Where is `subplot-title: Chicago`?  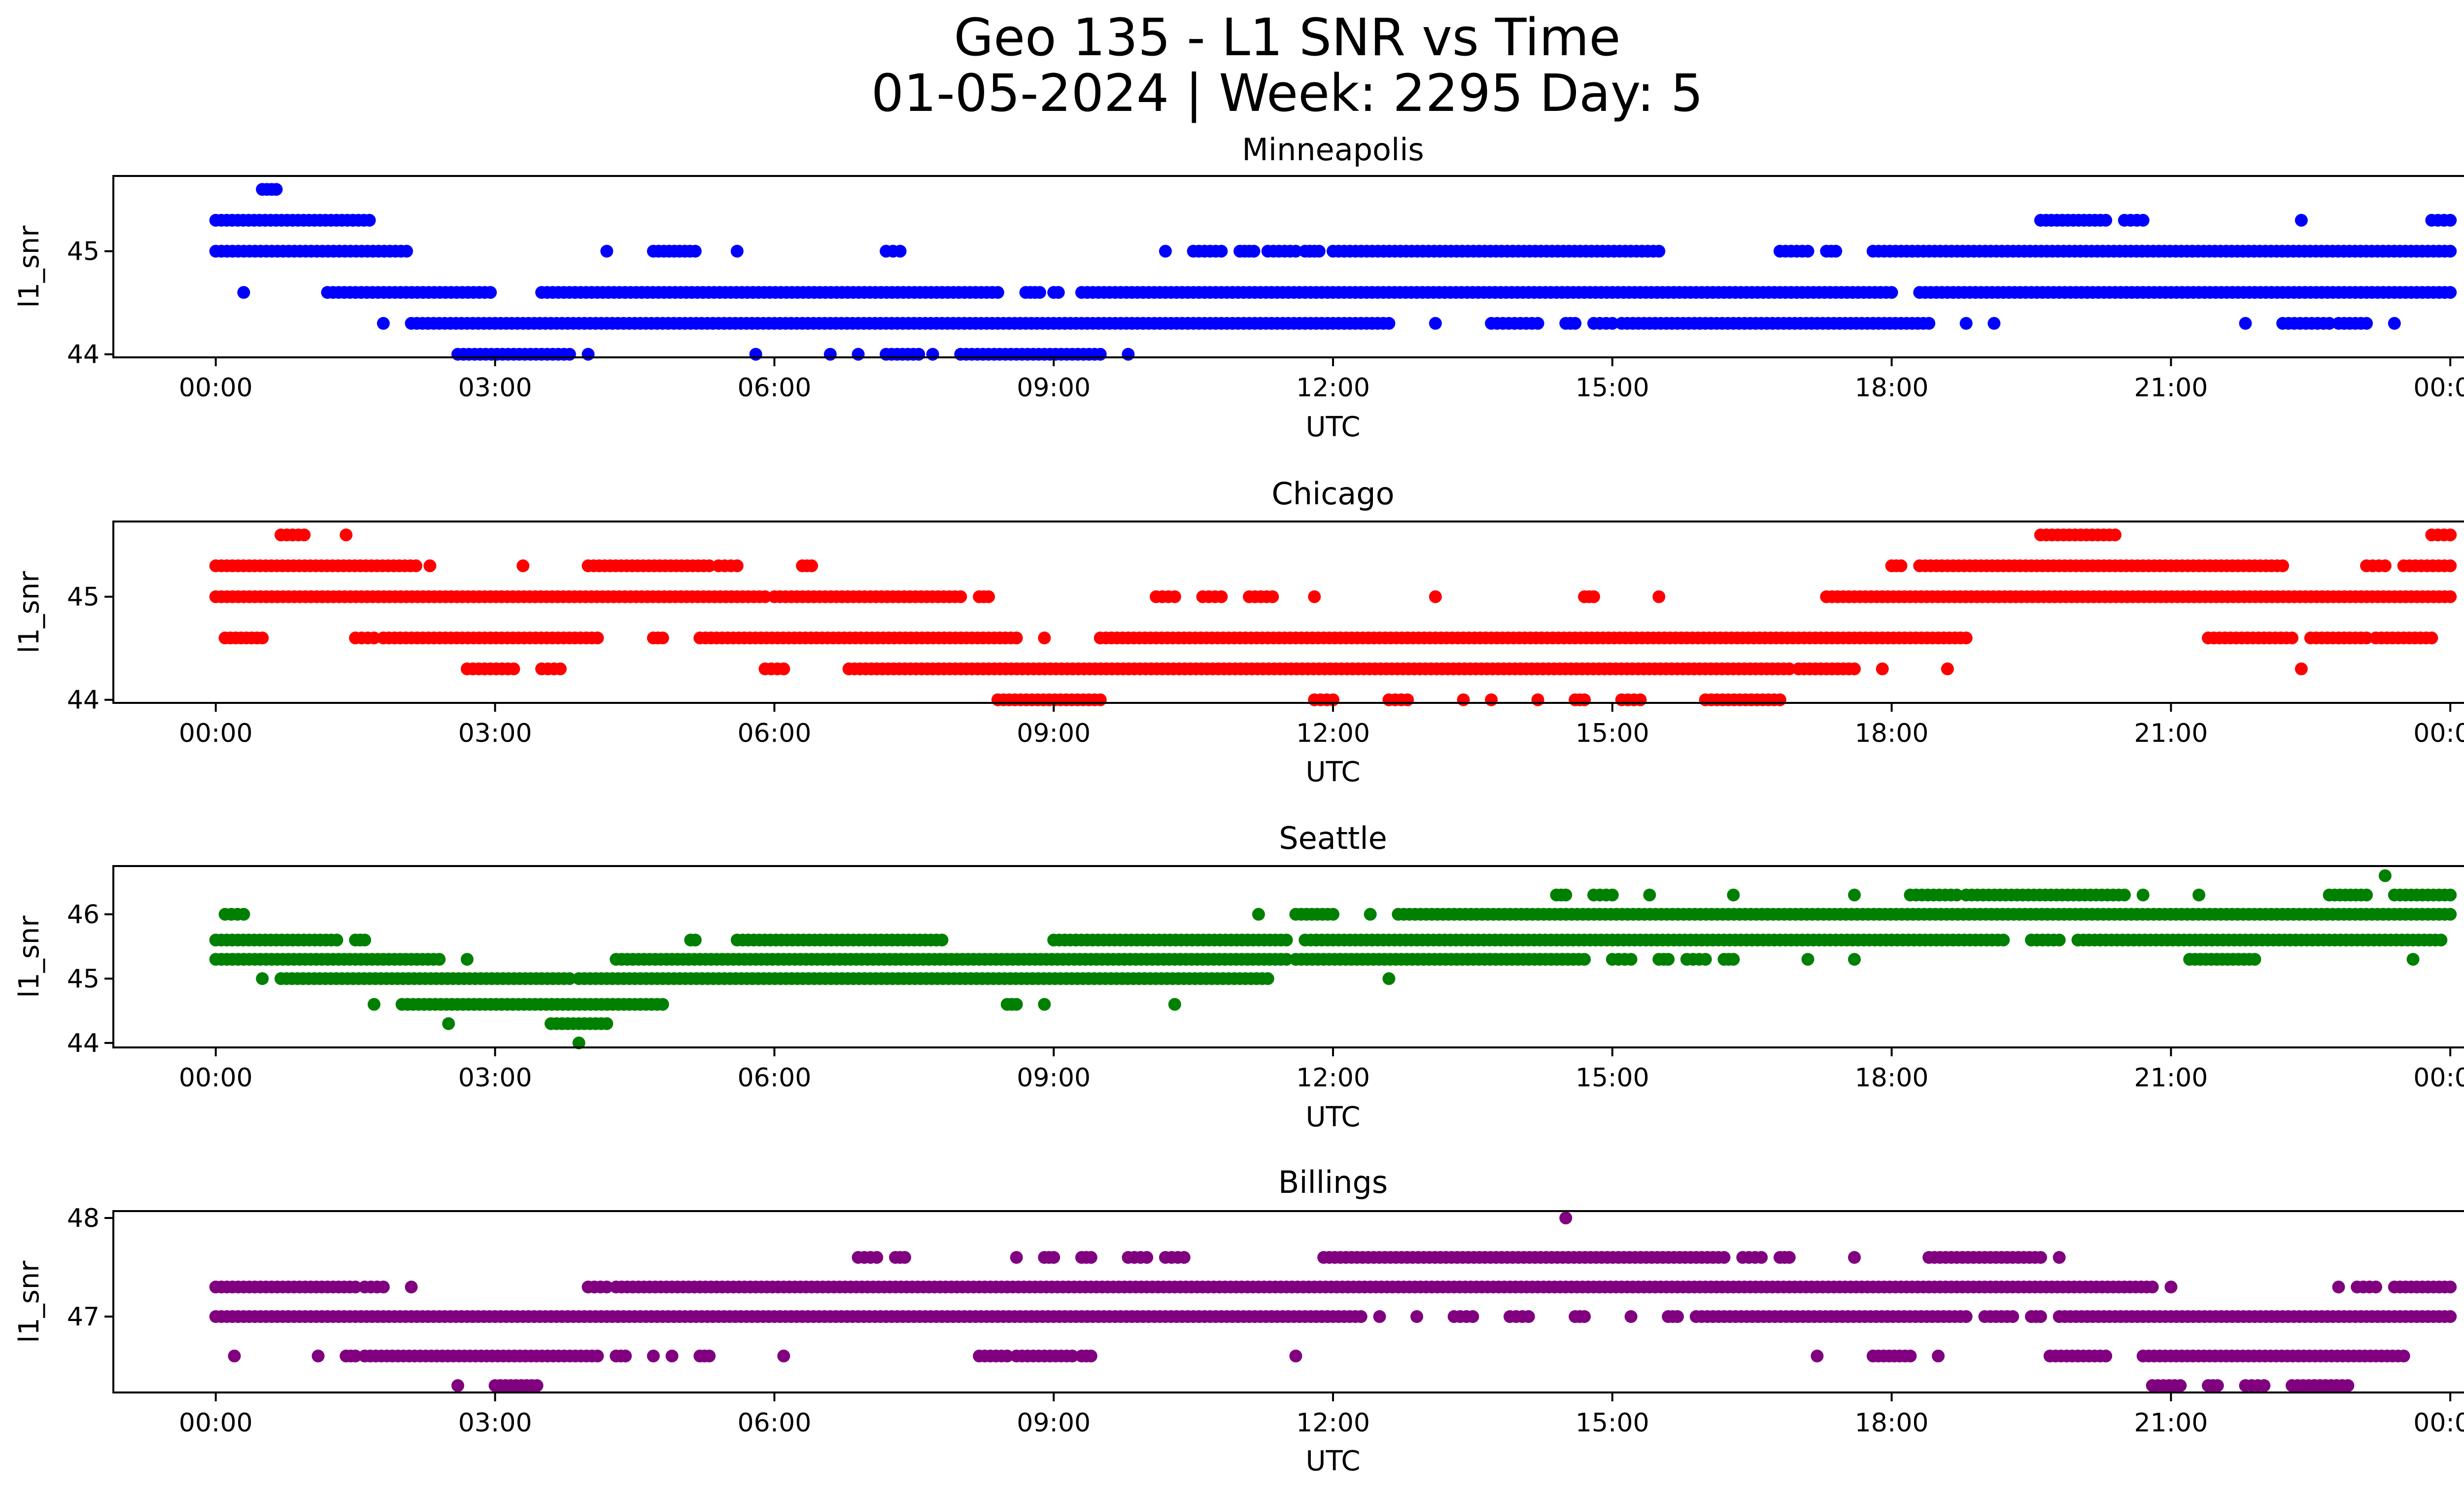
subplot-title: Chicago is located at coordinates (1332, 494).